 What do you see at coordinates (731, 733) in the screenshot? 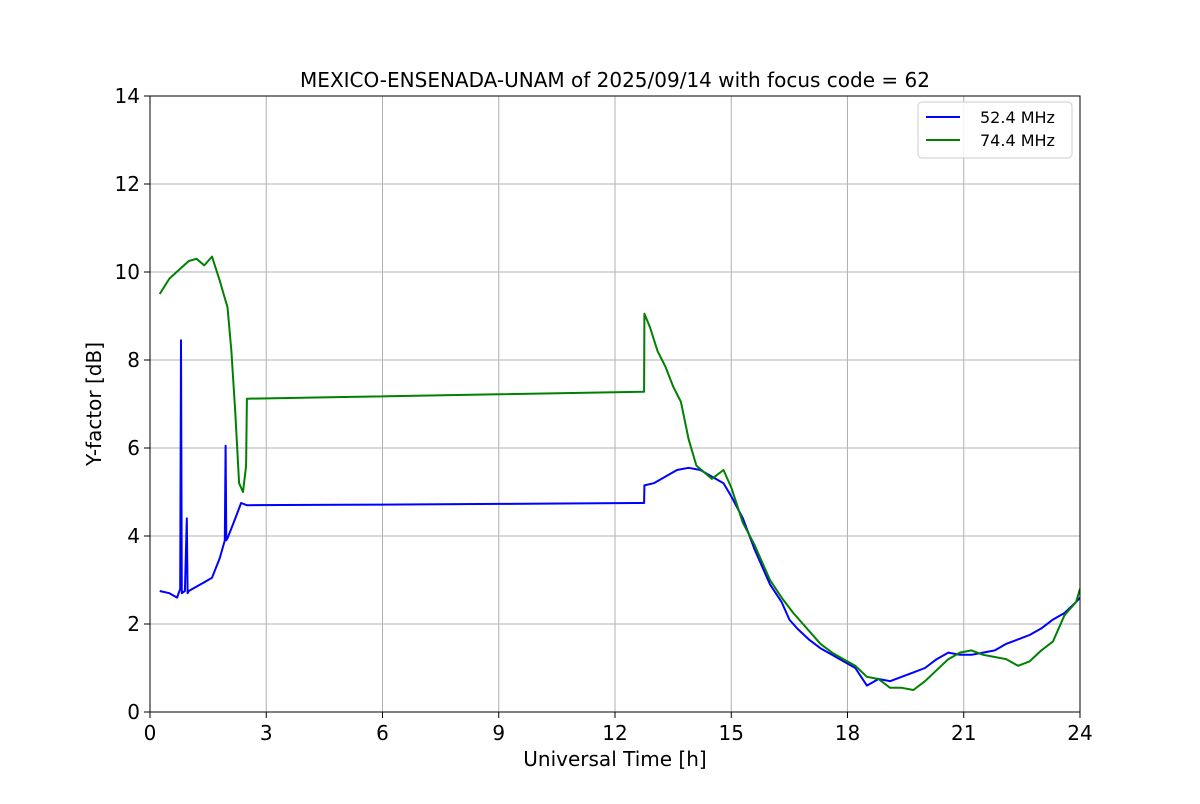
I see `x-tick-label: 15` at bounding box center [731, 733].